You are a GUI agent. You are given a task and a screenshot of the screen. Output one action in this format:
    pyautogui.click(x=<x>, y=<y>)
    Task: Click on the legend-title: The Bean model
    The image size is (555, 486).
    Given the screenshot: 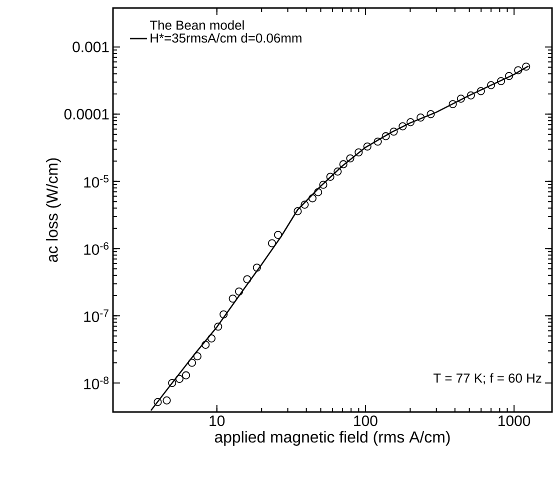 What is the action you would take?
    pyautogui.click(x=197, y=25)
    